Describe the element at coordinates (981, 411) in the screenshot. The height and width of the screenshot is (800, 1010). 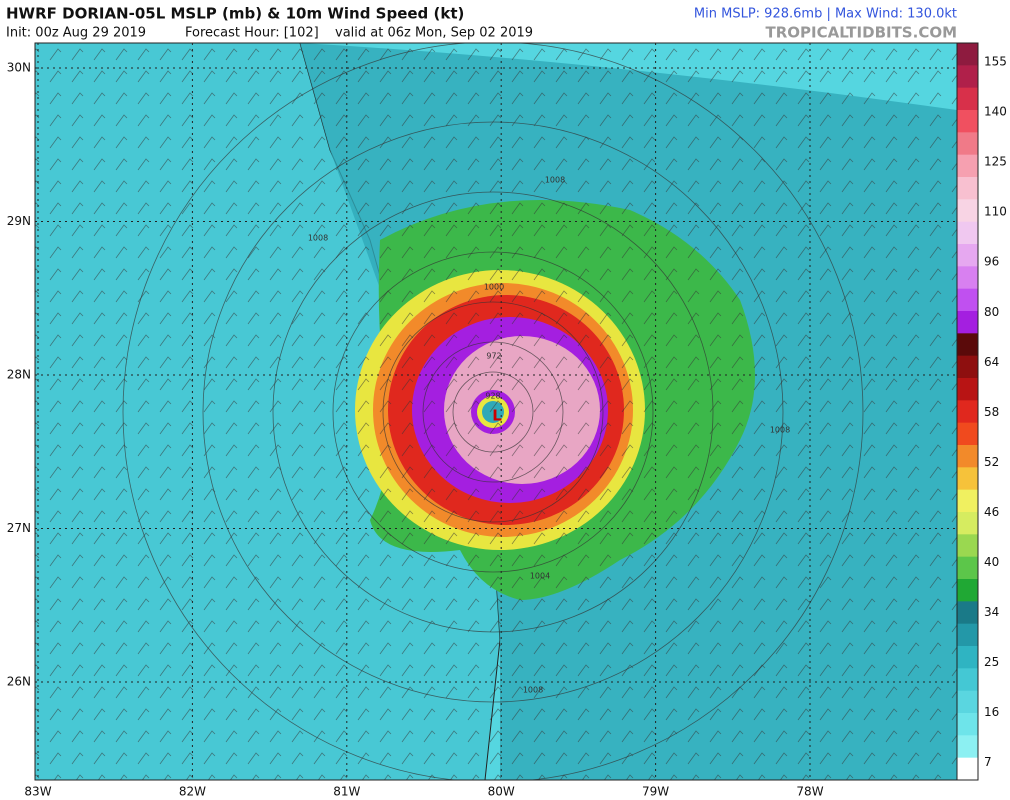
I see `colorbar: 155 140 125 110 96 80 64 58 52 46 40 34 25 16 7` at that location.